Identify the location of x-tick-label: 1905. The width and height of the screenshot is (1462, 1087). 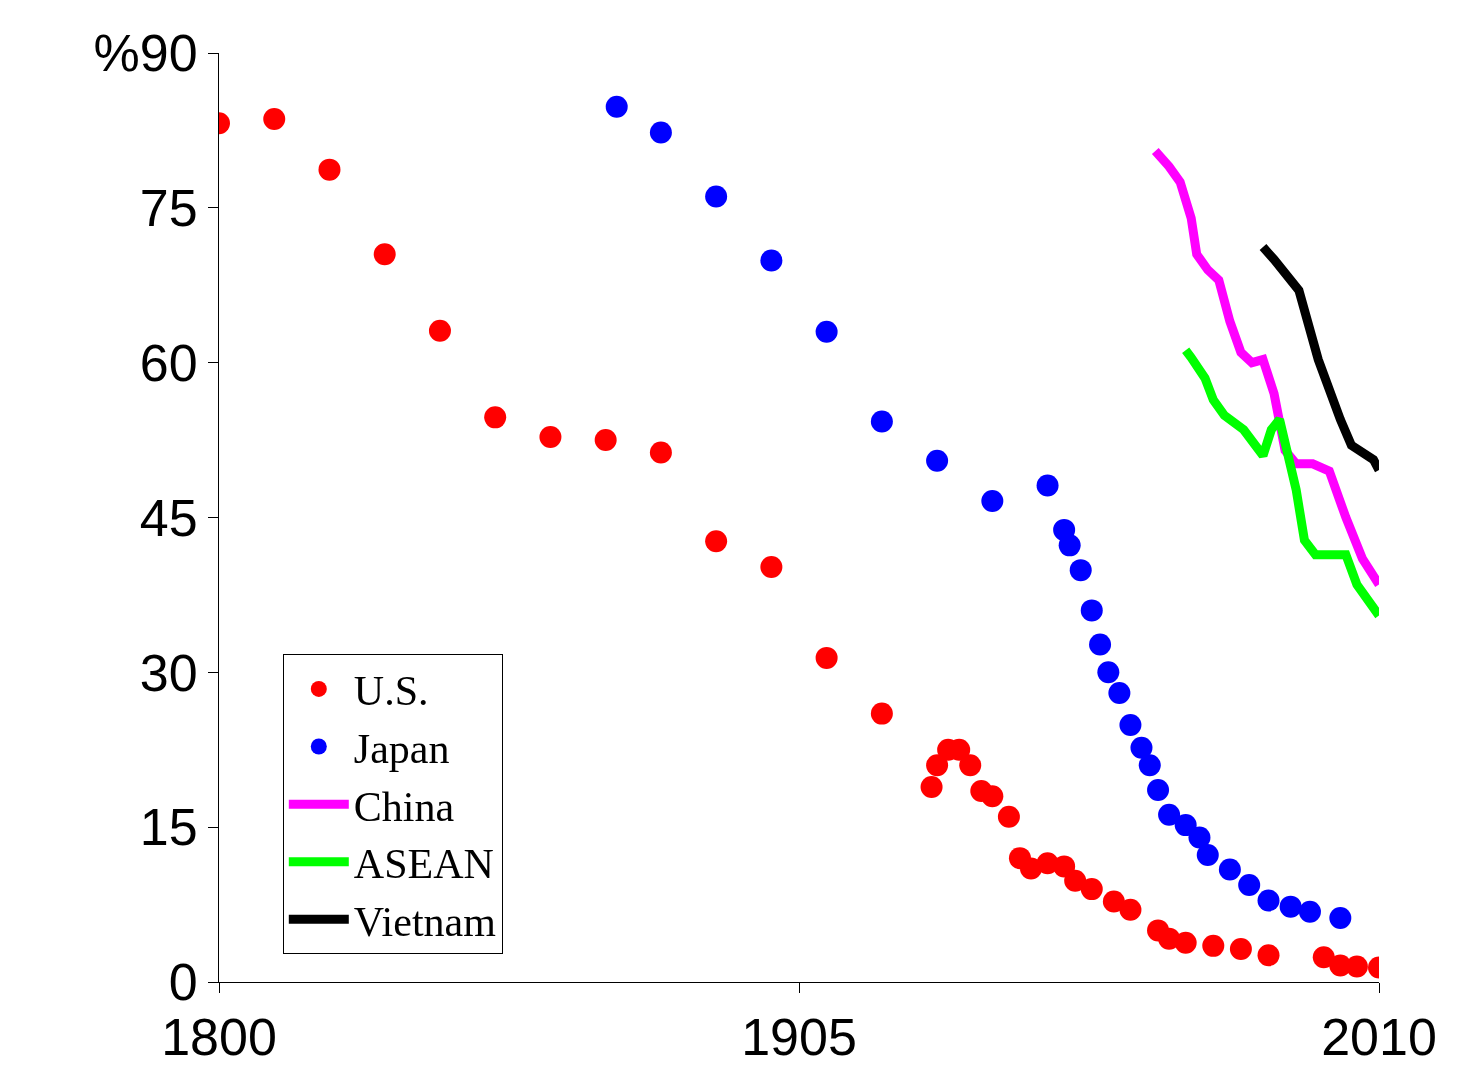
(799, 1037).